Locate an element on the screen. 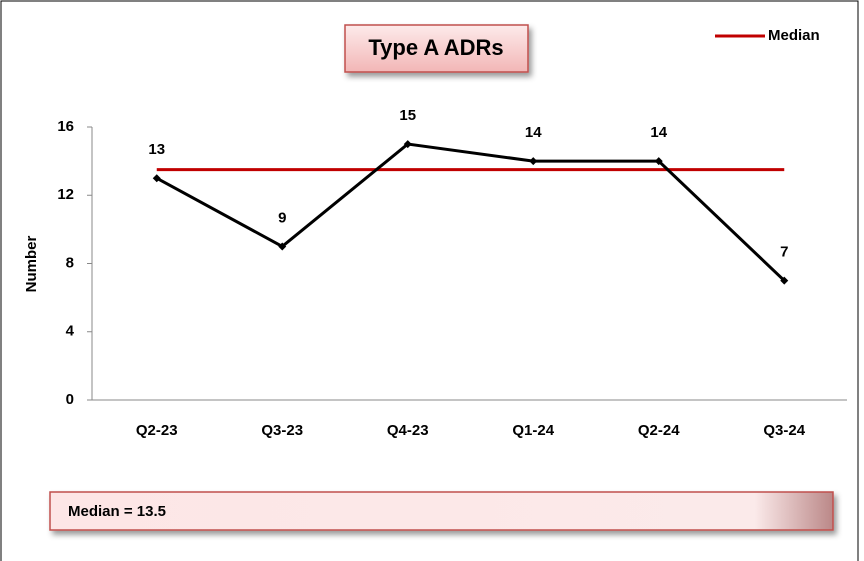 The height and width of the screenshot is (561, 864). data-label: 15 is located at coordinates (407, 115).